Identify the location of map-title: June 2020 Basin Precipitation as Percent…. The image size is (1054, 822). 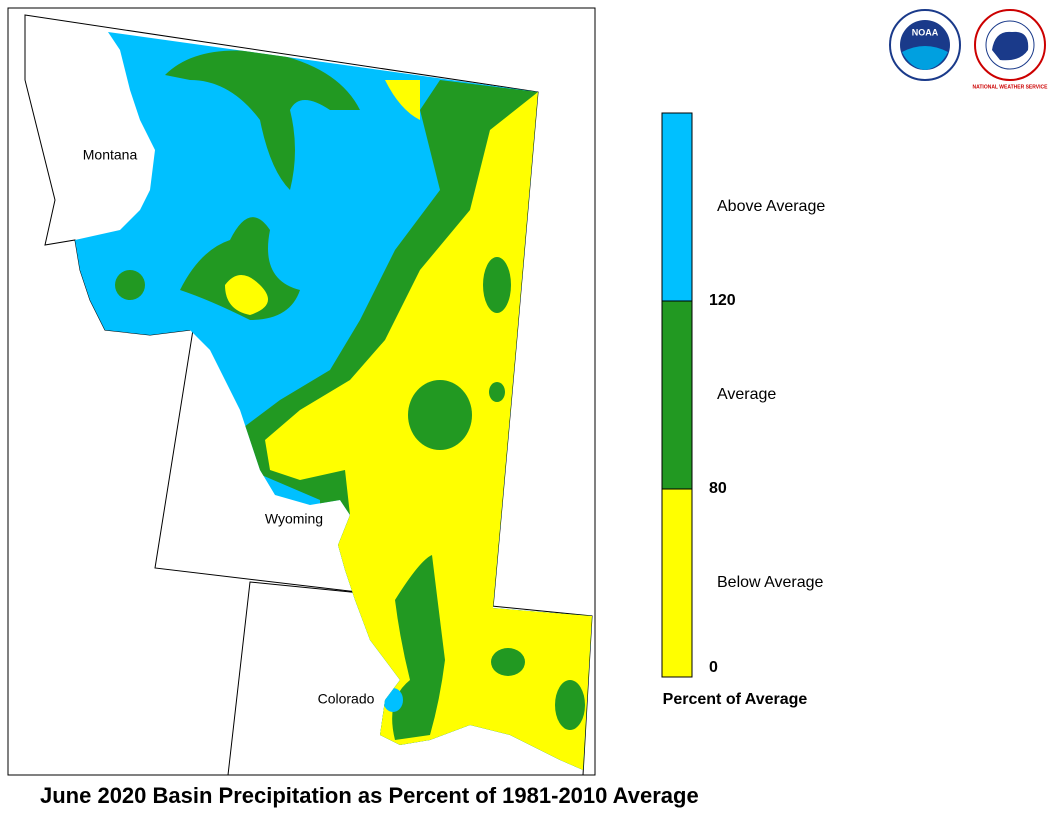
(369, 795).